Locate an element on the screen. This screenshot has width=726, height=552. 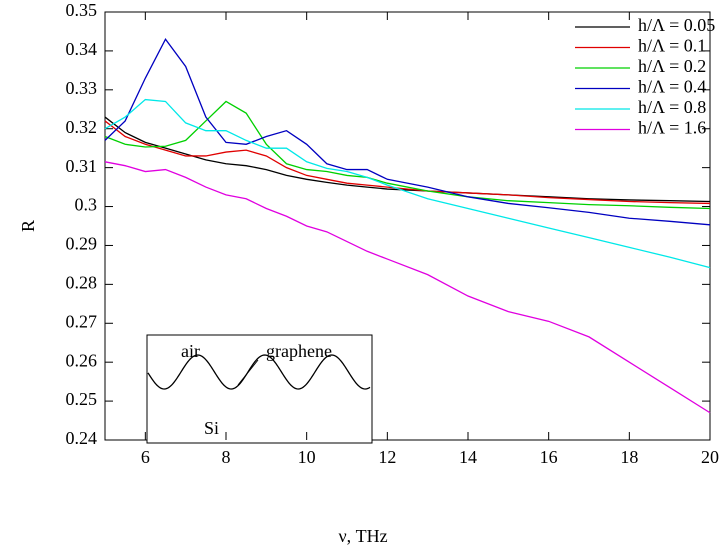
inset-frame is located at coordinates (259, 389).